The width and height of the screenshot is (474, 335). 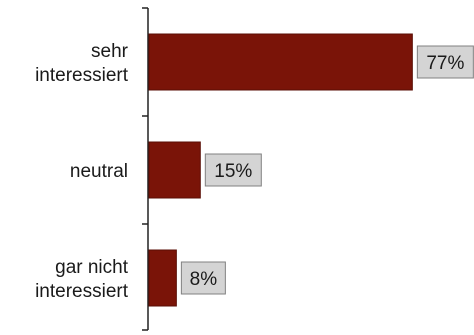 What do you see at coordinates (99, 171) in the screenshot?
I see `category-label: neutral` at bounding box center [99, 171].